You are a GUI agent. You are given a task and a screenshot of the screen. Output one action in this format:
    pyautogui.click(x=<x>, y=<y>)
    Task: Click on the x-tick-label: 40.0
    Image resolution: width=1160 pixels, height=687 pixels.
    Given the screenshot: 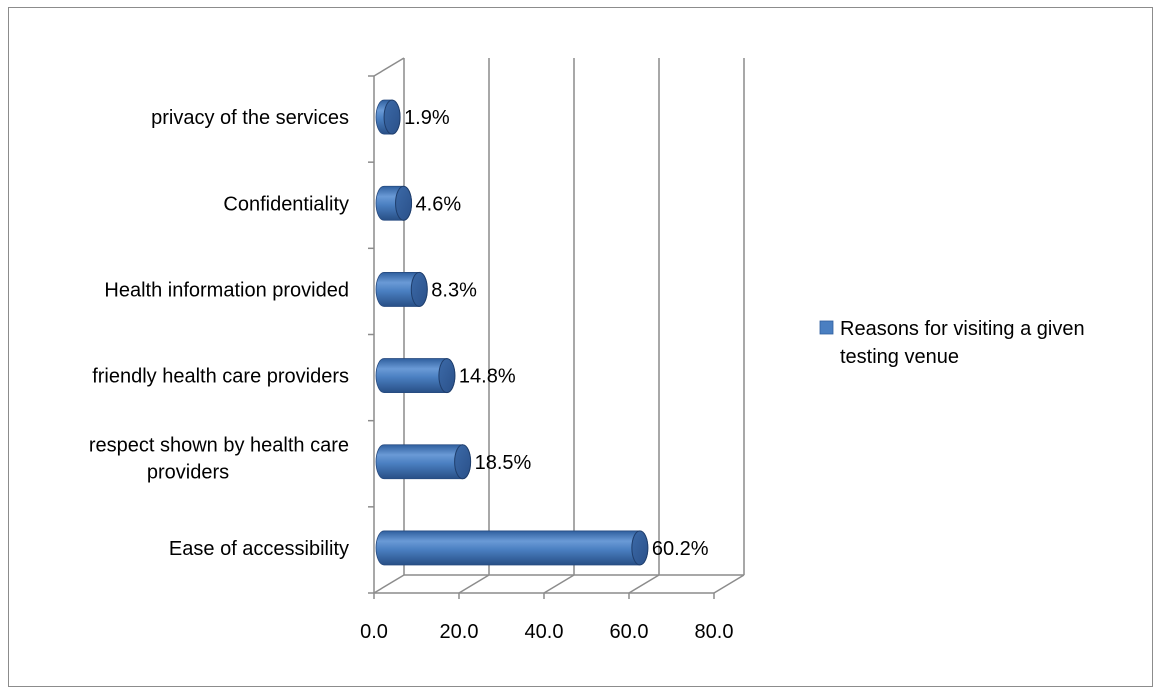 What is the action you would take?
    pyautogui.click(x=544, y=632)
    